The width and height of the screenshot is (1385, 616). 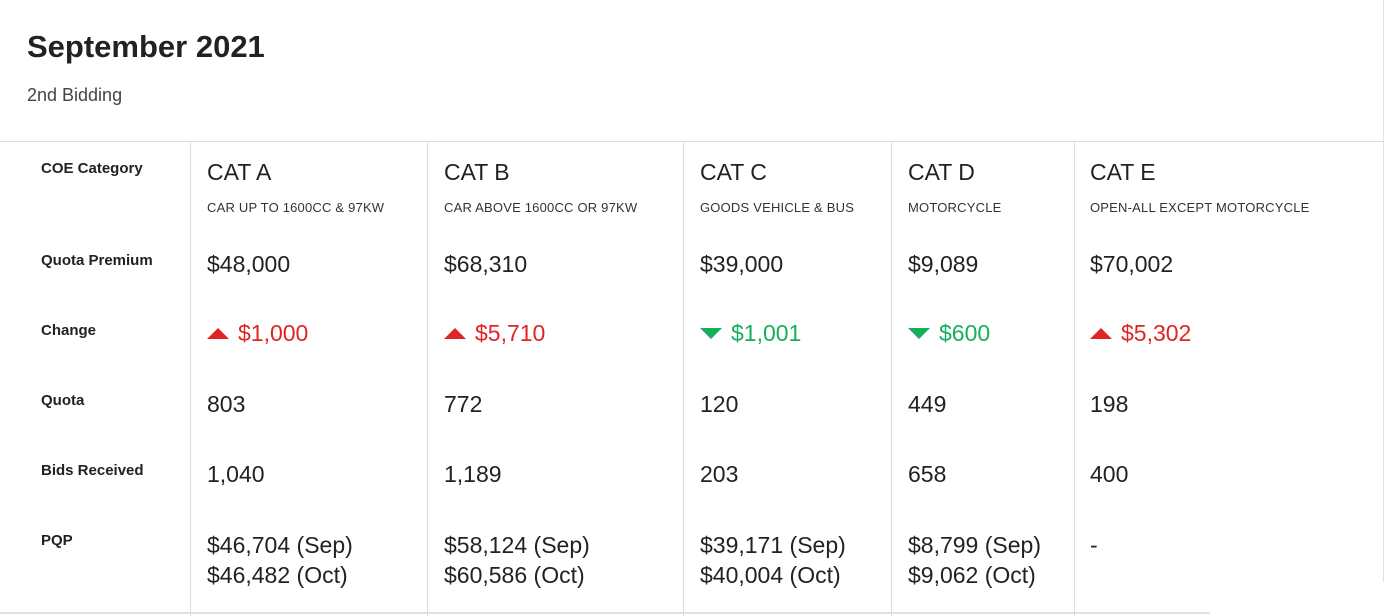 I want to click on cat-d-change: $600, so click(x=949, y=333).